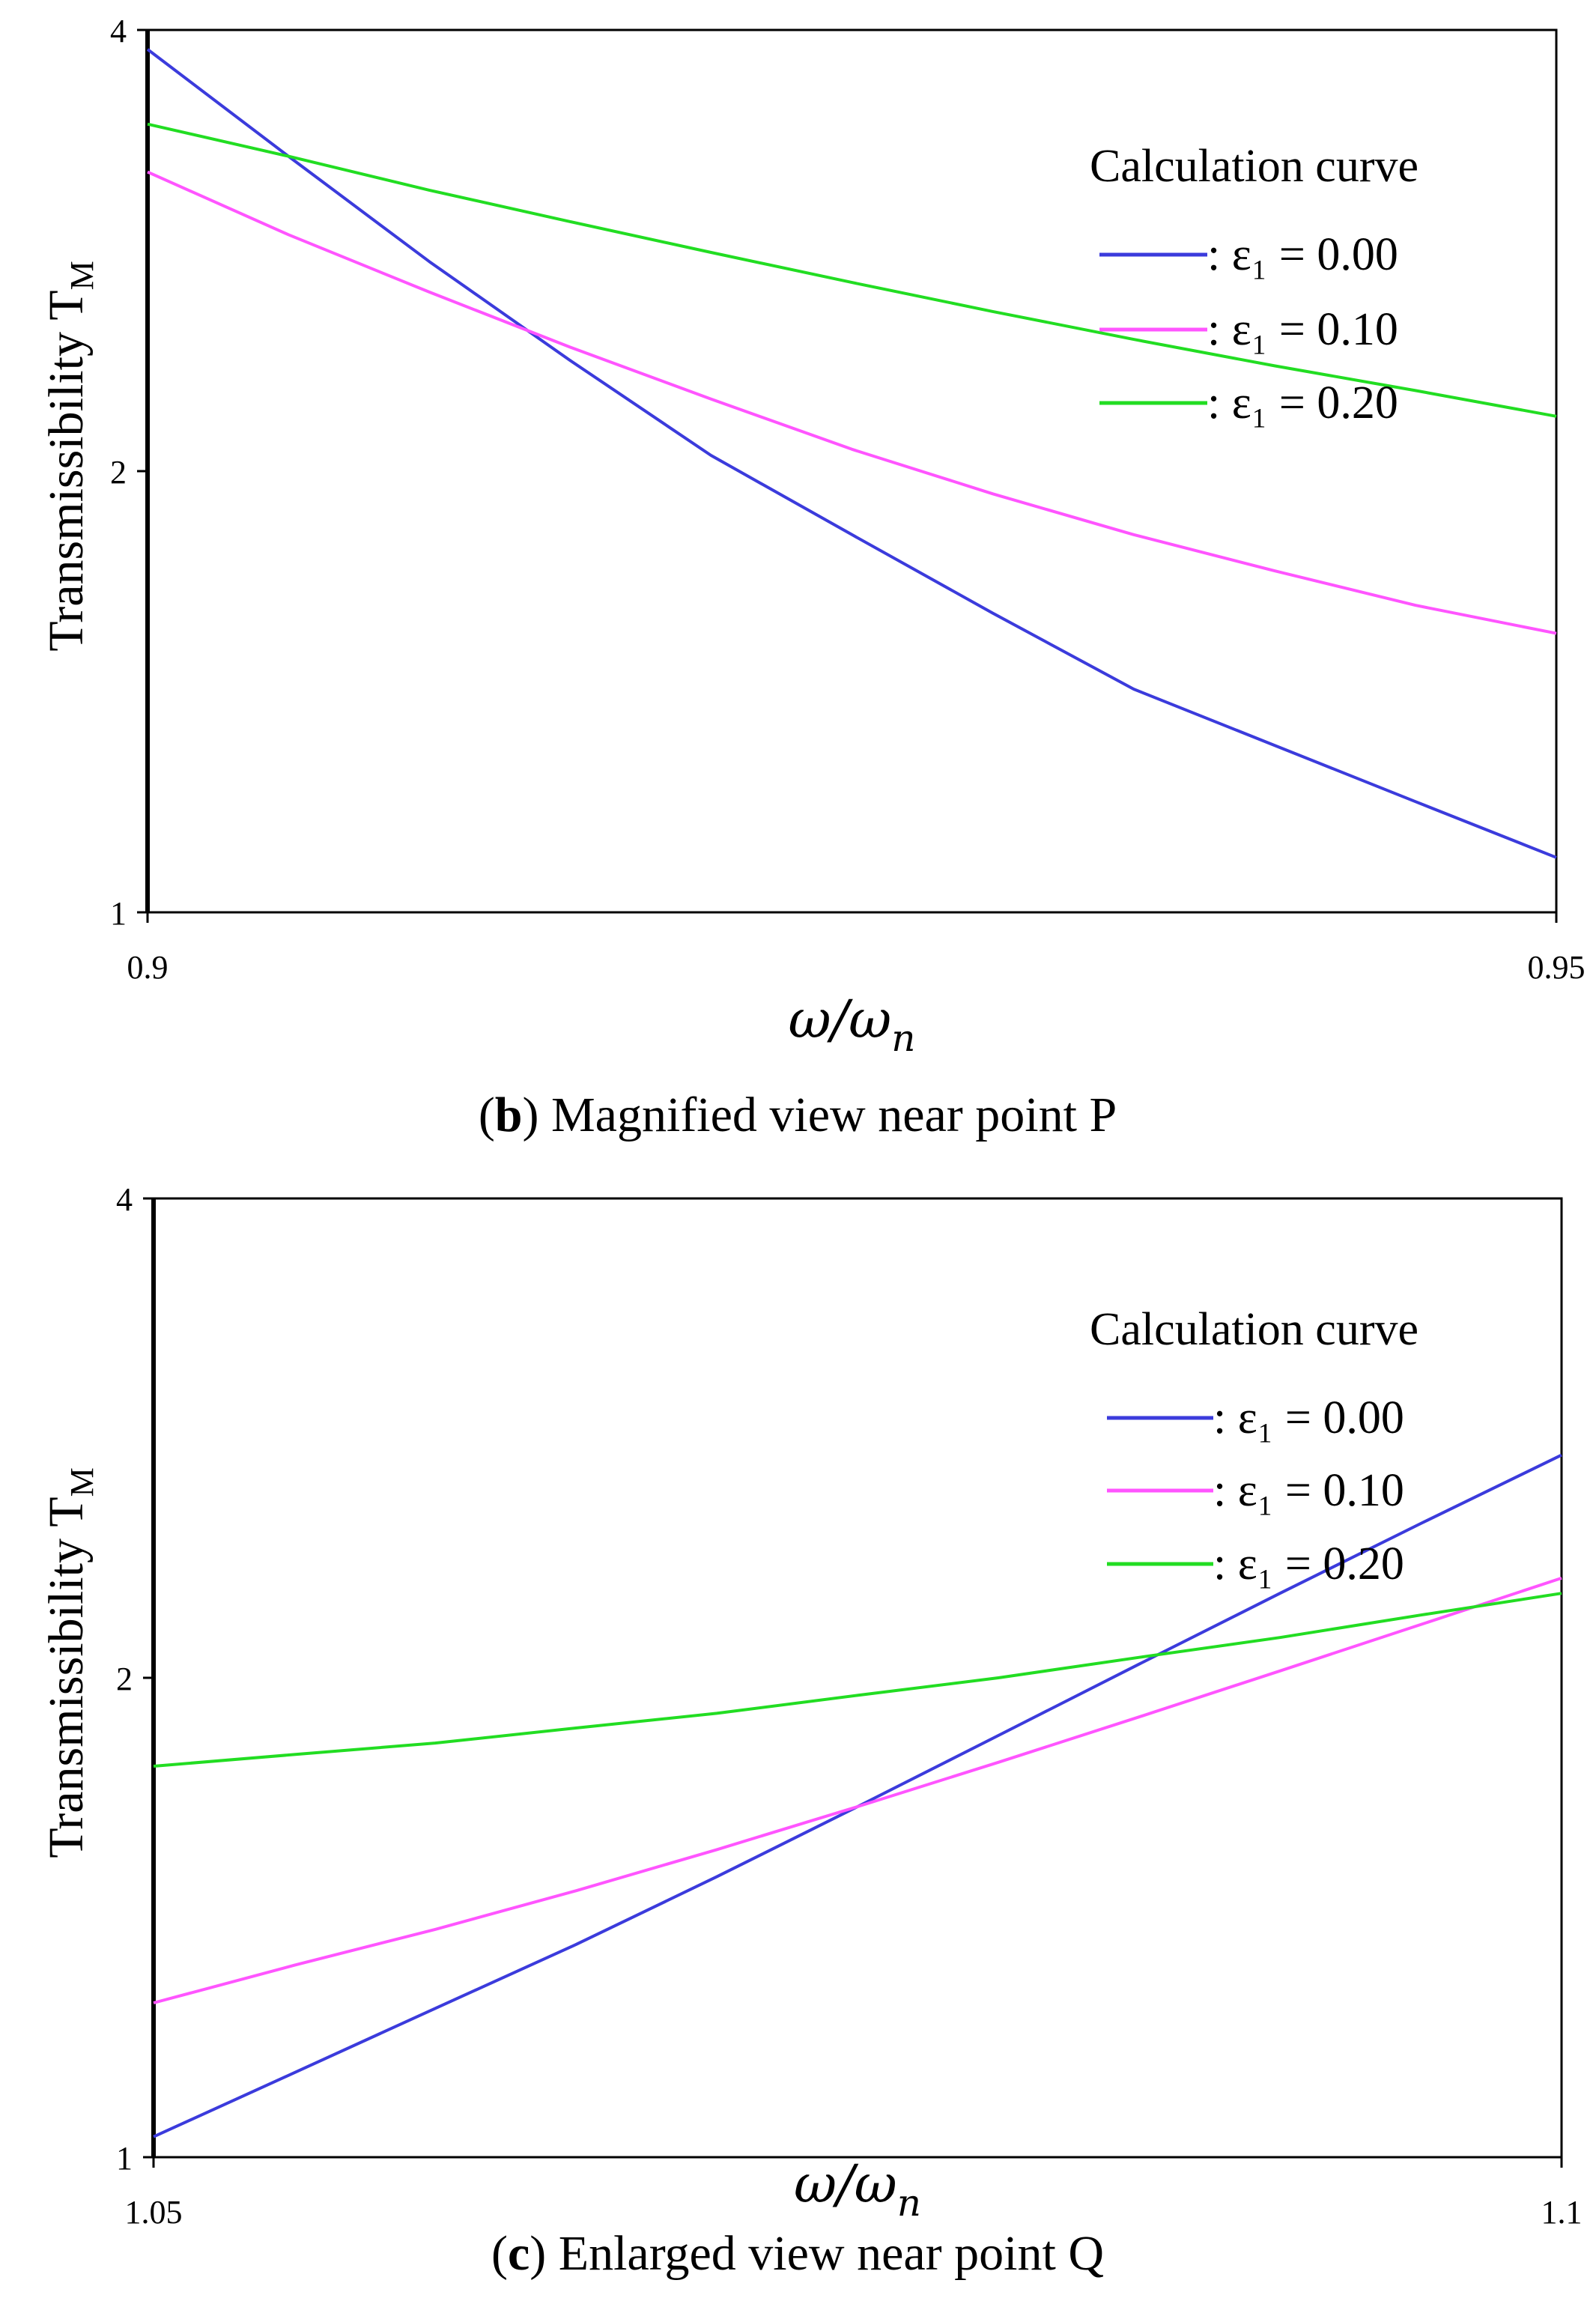 This screenshot has height=2307, width=1596. Describe the element at coordinates (519, 2253) in the screenshot. I see `caption-letter: c` at that location.